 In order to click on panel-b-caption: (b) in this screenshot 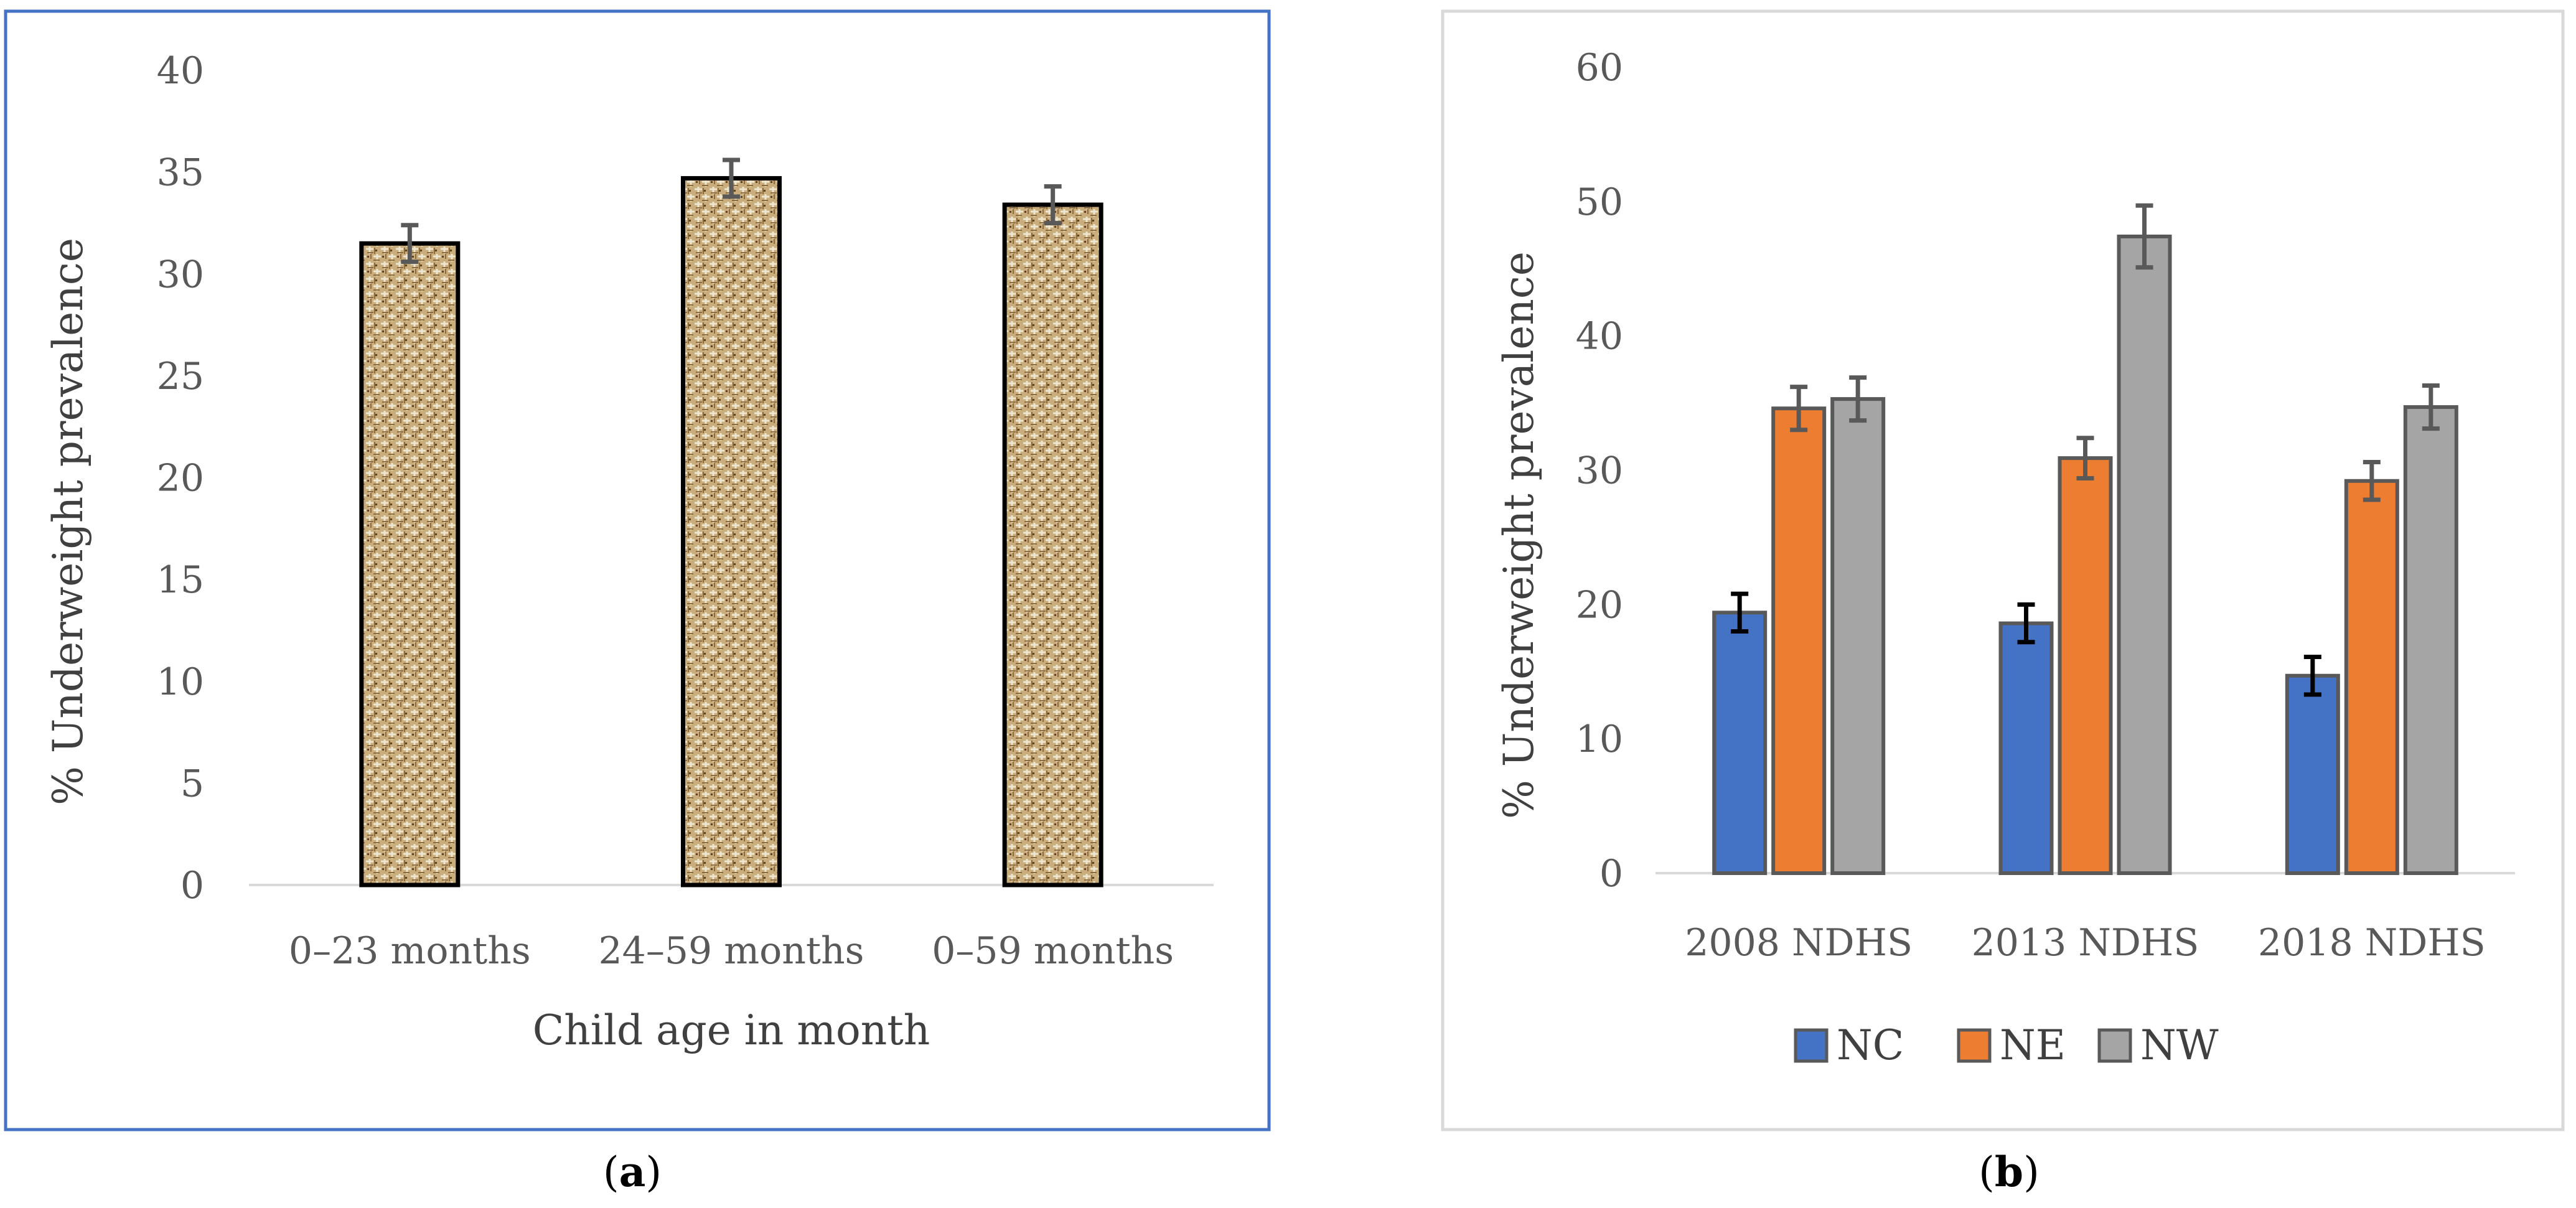, I will do `click(2009, 1172)`.